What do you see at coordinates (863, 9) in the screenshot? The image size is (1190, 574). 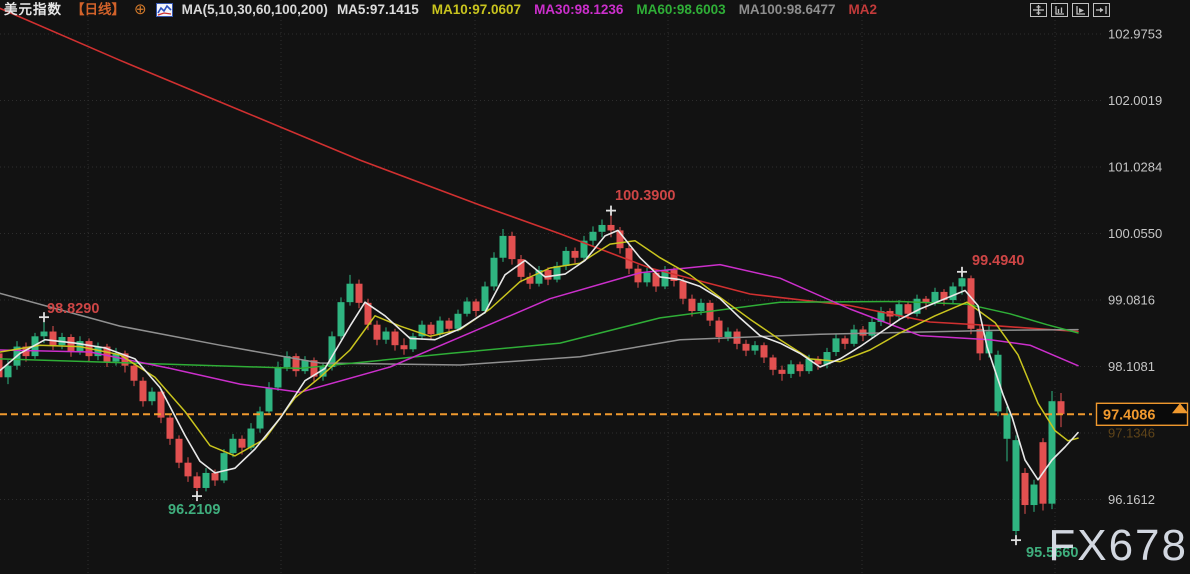 I see `ma-value-5: MA2` at bounding box center [863, 9].